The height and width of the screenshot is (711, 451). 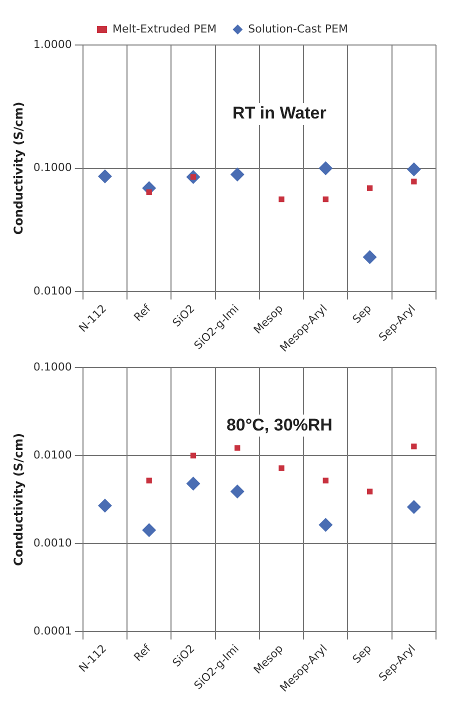 What do you see at coordinates (298, 29) in the screenshot?
I see `legend-label: Solution-Cast PEM` at bounding box center [298, 29].